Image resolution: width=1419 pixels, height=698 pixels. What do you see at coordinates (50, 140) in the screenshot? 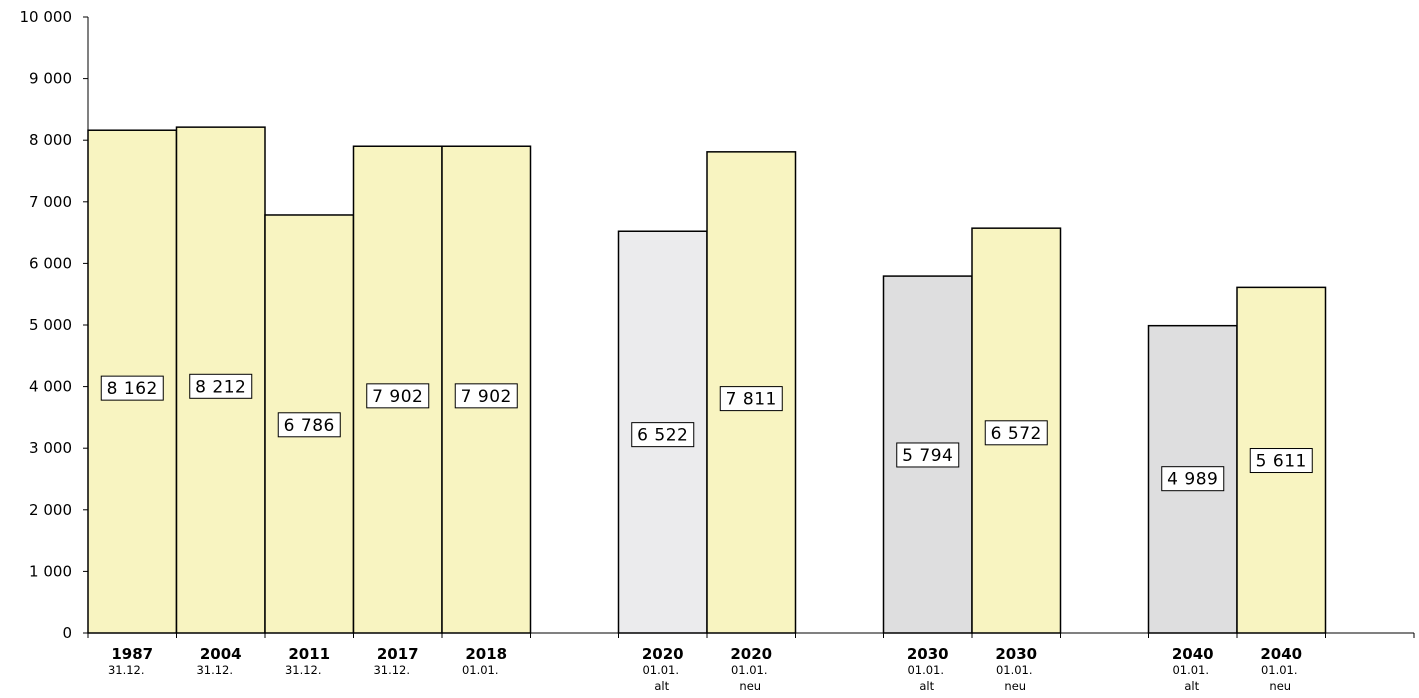
I see `y-tick-label: 8 000` at bounding box center [50, 140].